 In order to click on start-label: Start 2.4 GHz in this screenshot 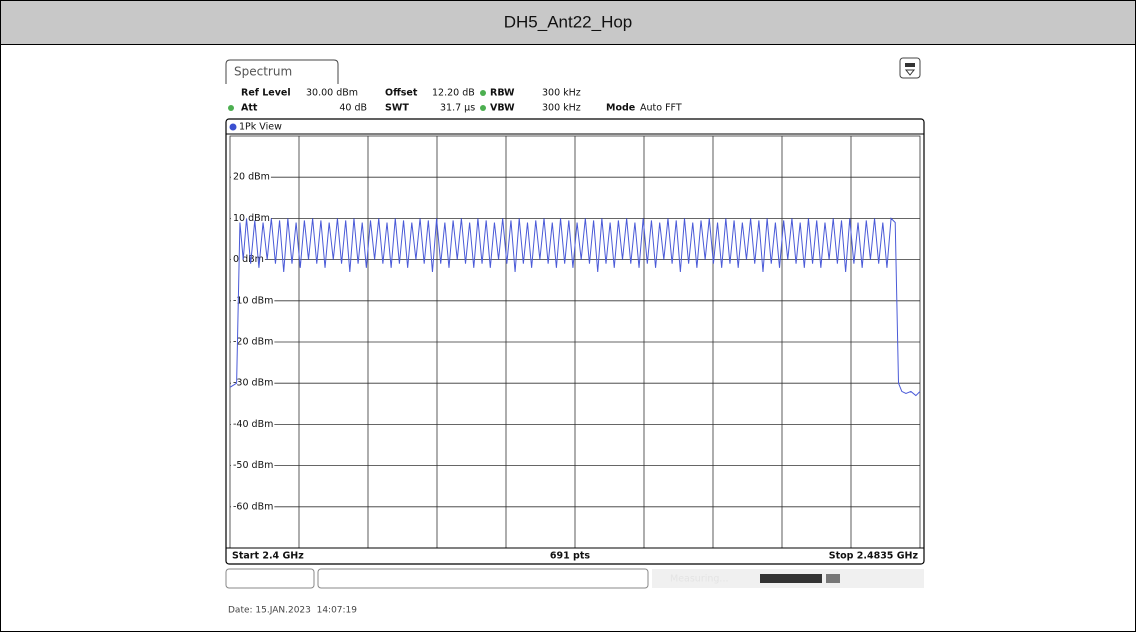, I will do `click(268, 556)`.